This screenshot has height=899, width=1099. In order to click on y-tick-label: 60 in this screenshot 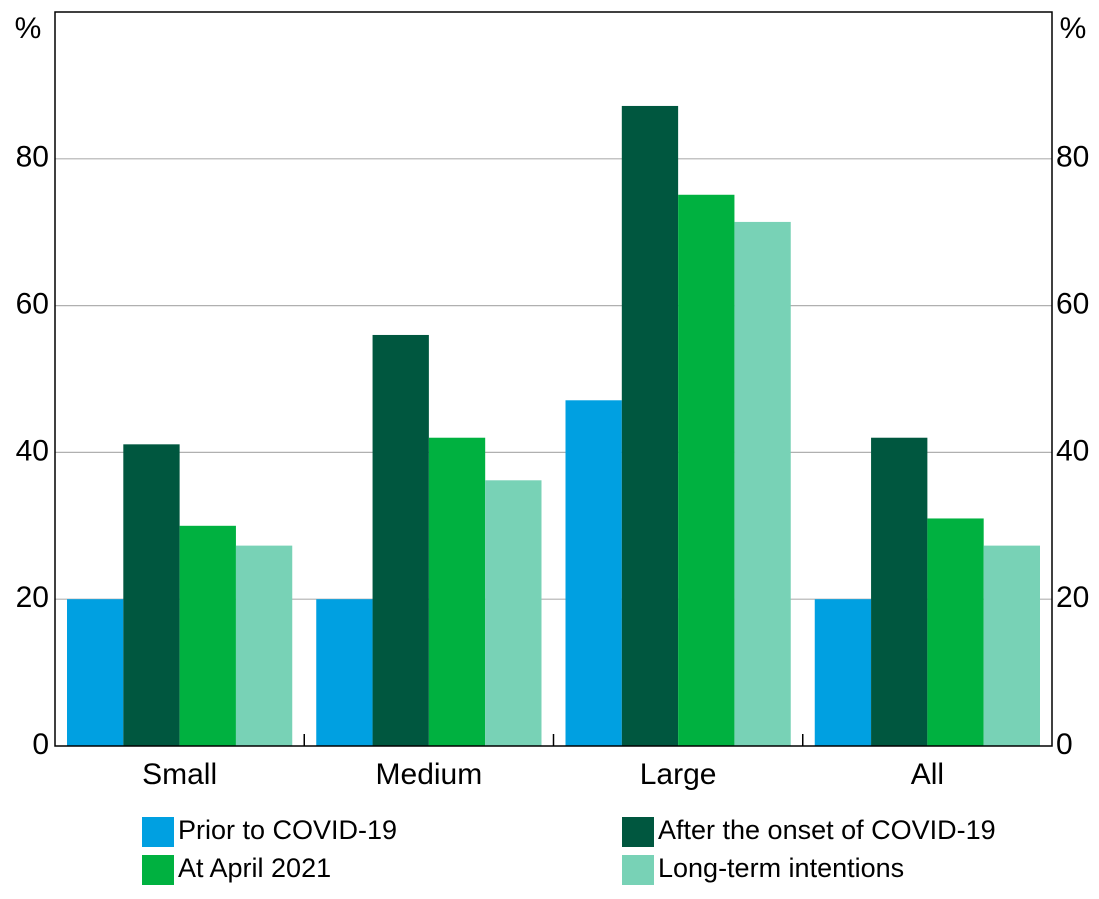, I will do `click(32, 304)`.